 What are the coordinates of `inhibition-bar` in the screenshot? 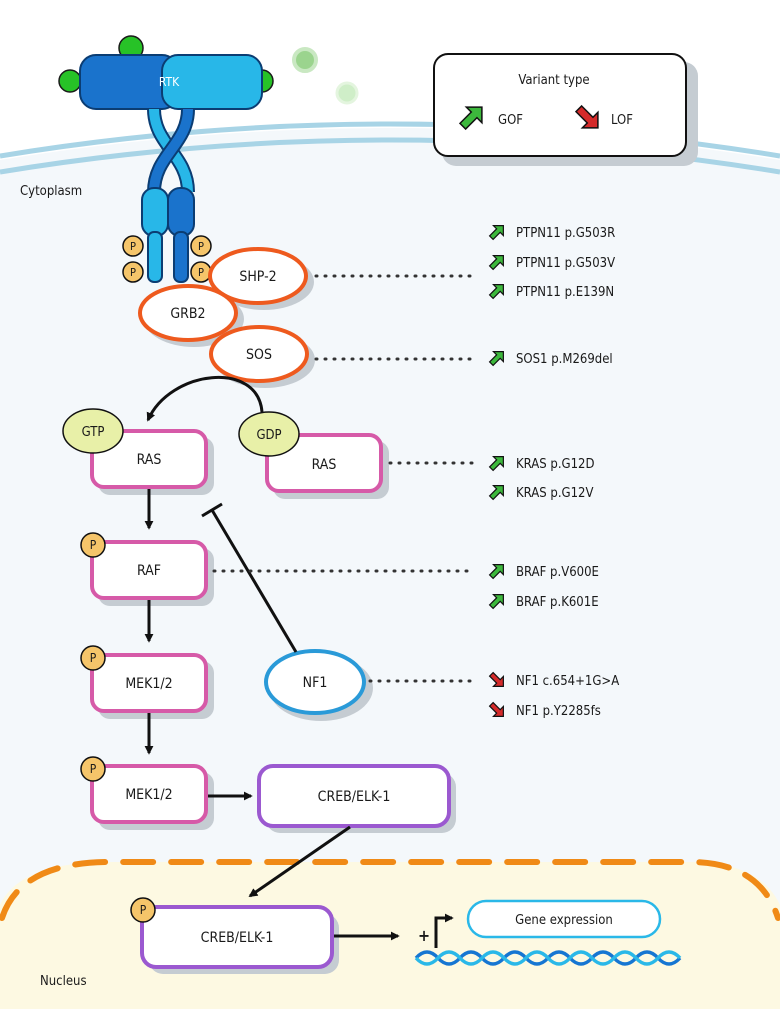 It's located at (212, 510).